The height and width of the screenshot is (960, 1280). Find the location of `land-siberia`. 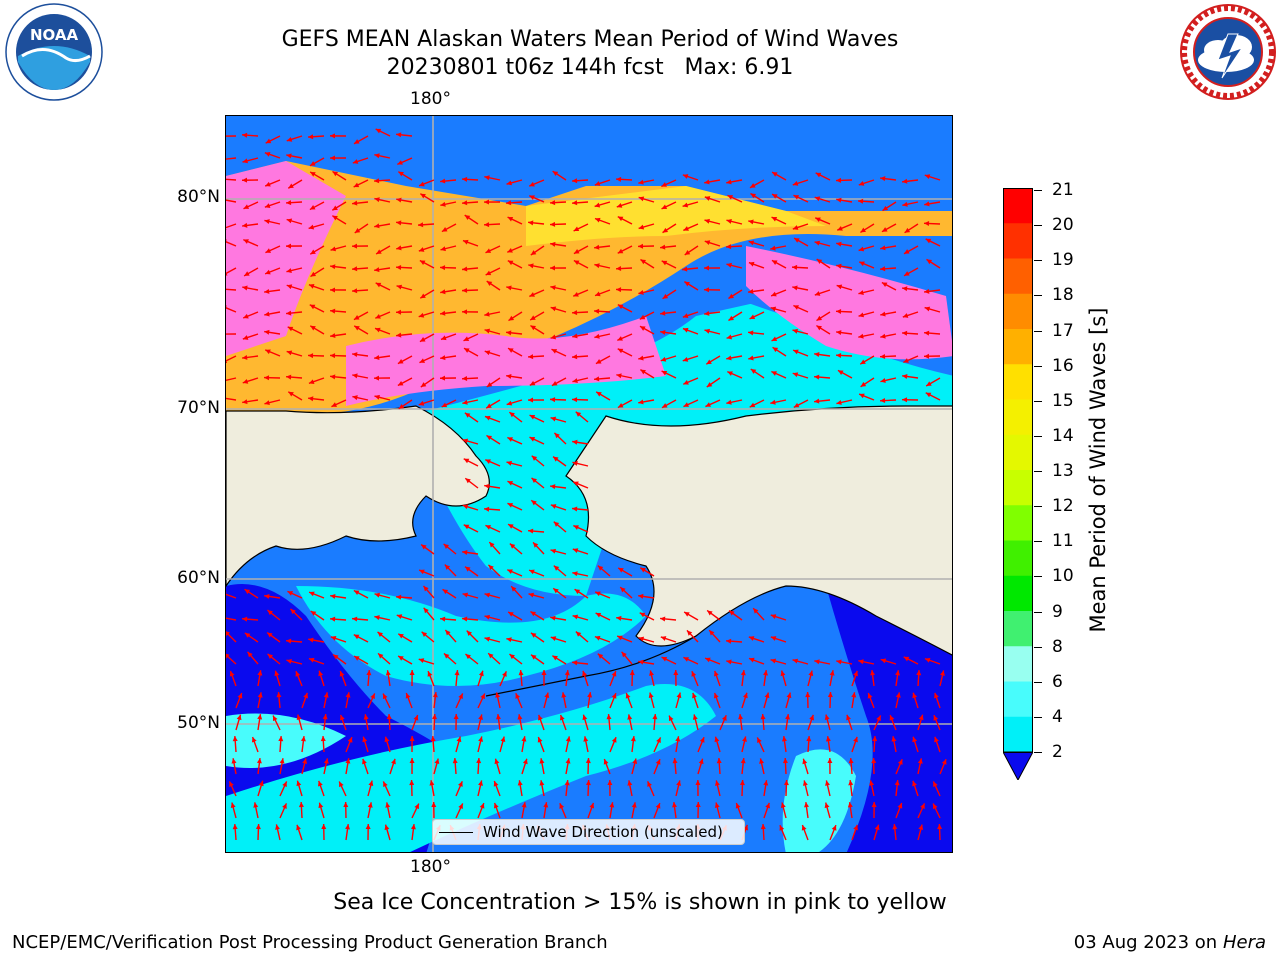

land-siberia is located at coordinates (358, 496).